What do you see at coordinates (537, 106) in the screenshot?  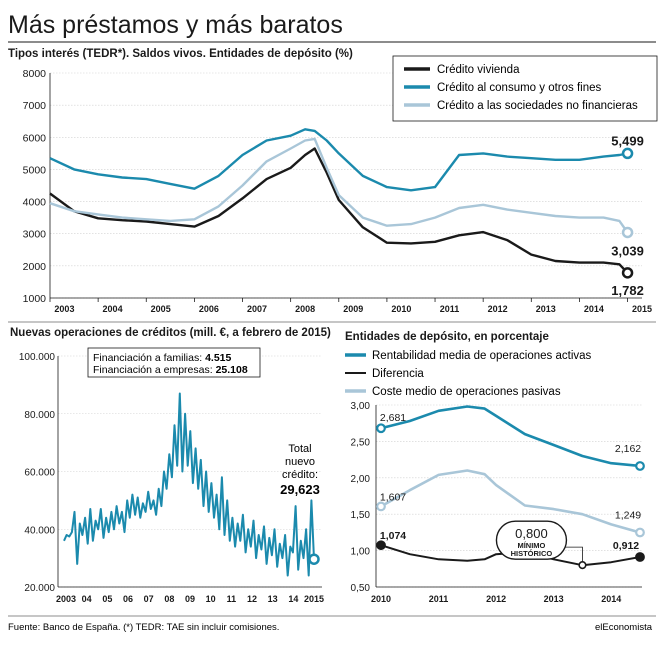 I see `legend-label-sociedades: Crédito a las sociedades no financieras` at bounding box center [537, 106].